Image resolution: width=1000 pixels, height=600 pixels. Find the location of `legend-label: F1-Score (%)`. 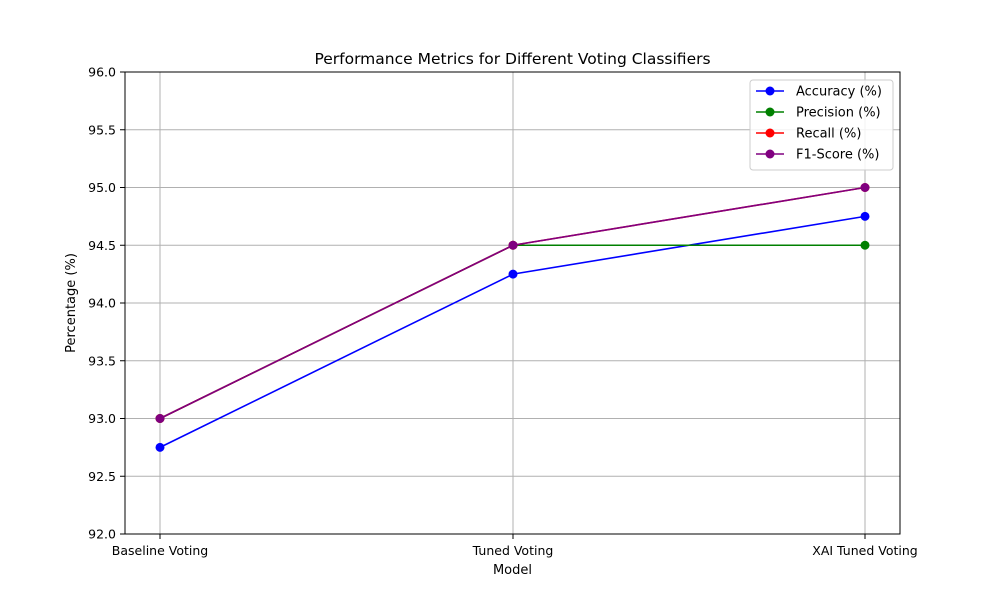

legend-label: F1-Score (%) is located at coordinates (837, 155).